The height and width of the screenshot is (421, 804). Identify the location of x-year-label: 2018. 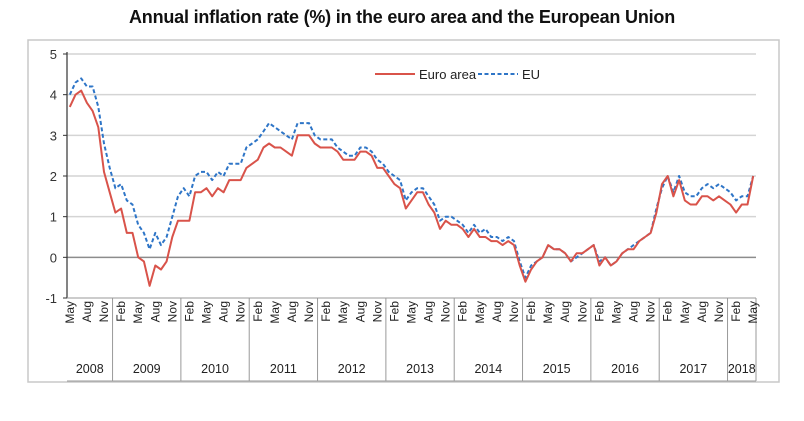
(742, 369).